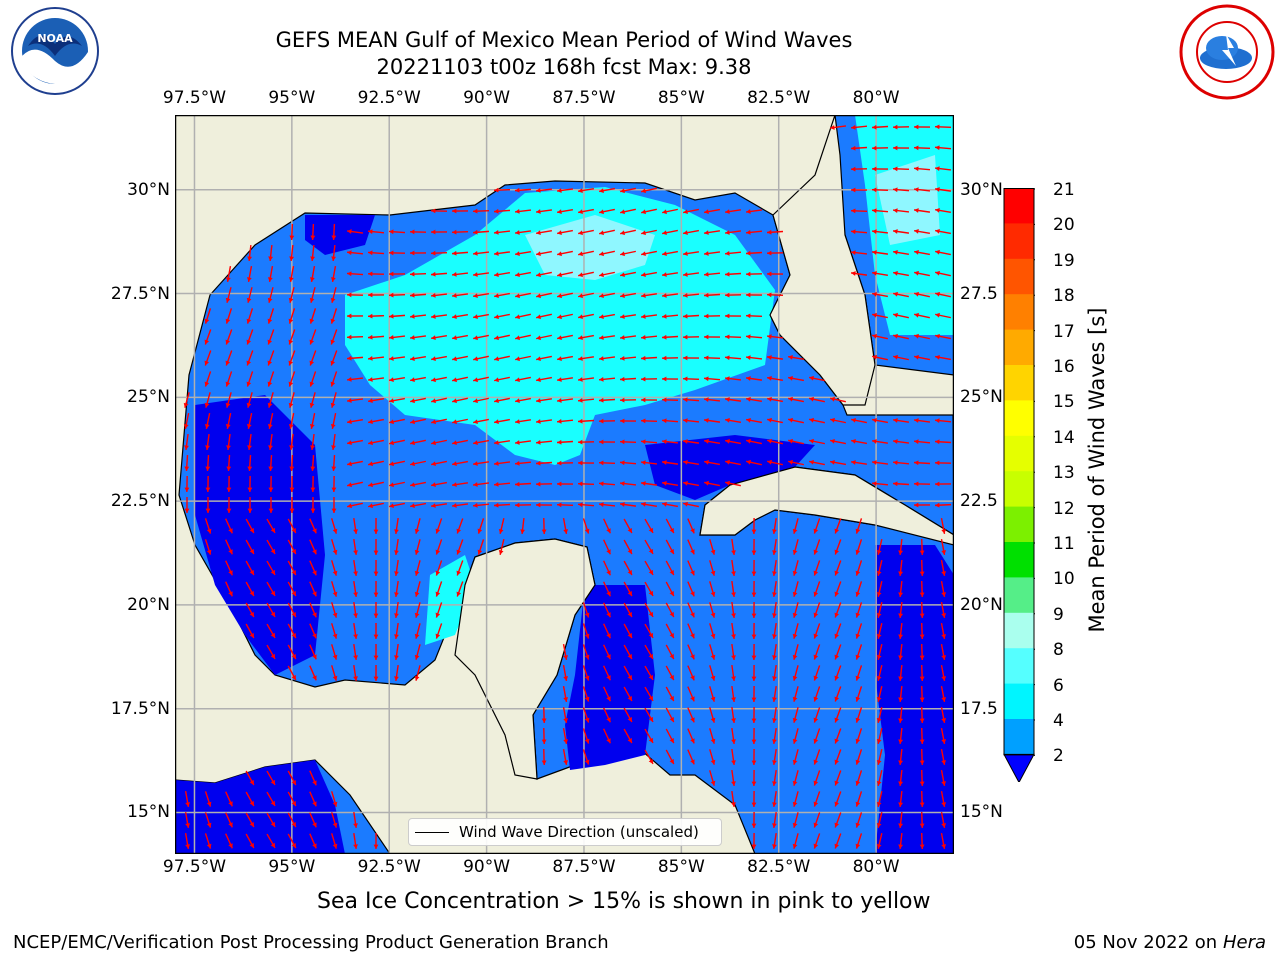  I want to click on lat-tick-label-right: 20°N, so click(981, 604).